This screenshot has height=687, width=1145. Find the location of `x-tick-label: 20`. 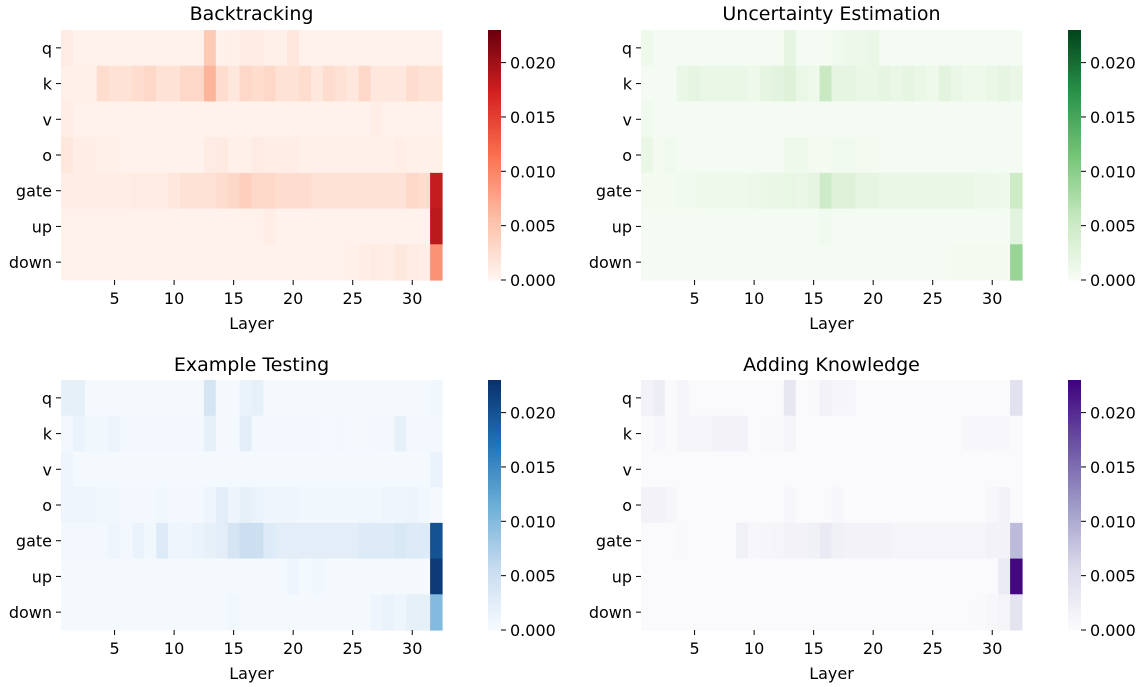

x-tick-label: 20 is located at coordinates (873, 648).